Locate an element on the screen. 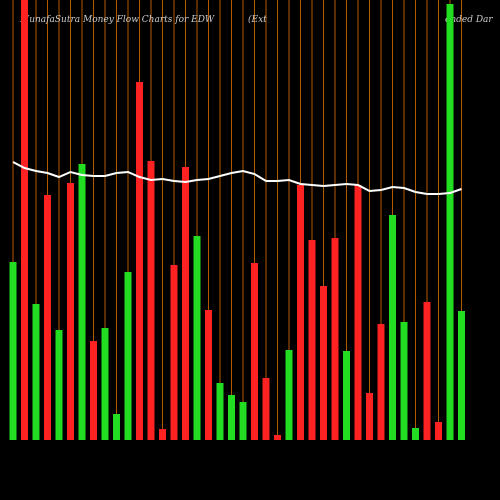 Image resolution: width=500 pixels, height=500 pixels. chart-title: (Ext is located at coordinates (257, 19).